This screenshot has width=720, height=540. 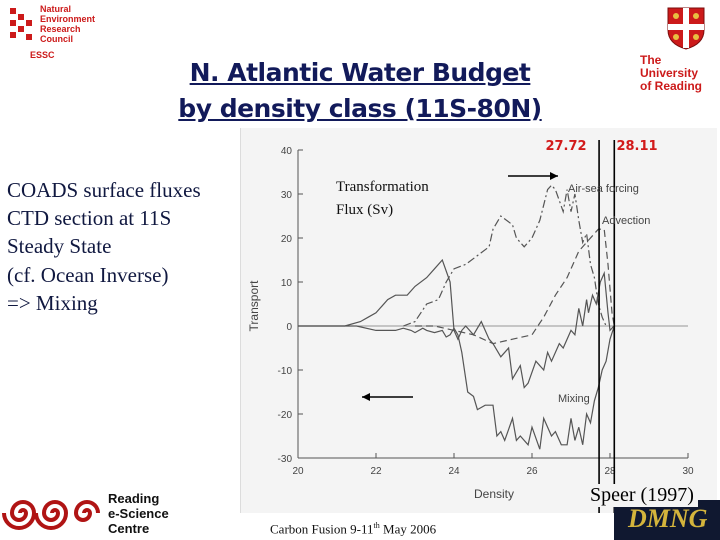 What do you see at coordinates (52, 303) in the screenshot?
I see `left-text-line-5: => Mixing` at bounding box center [52, 303].